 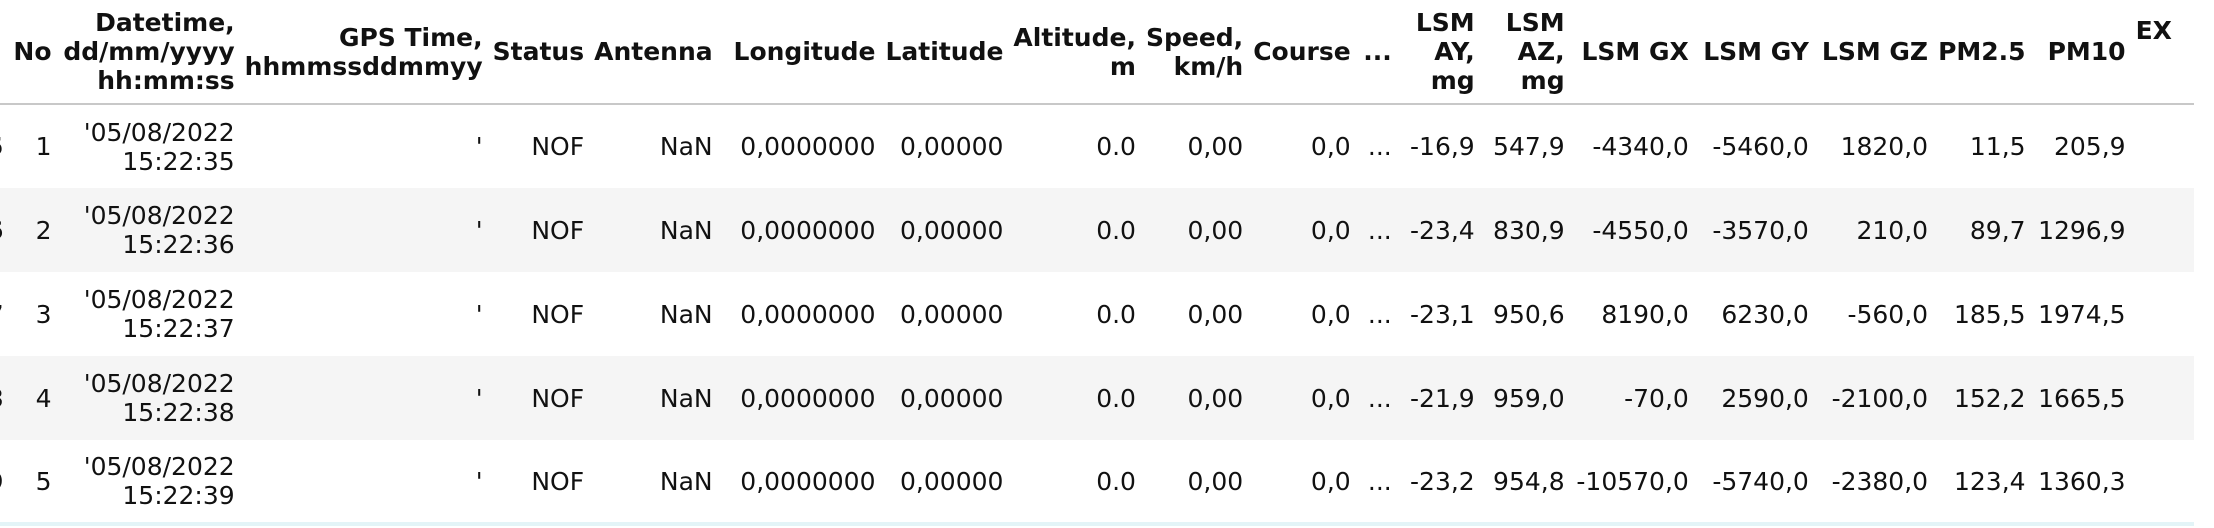 What do you see at coordinates (1529, 230) in the screenshot?
I see `cell-value: 830,9` at bounding box center [1529, 230].